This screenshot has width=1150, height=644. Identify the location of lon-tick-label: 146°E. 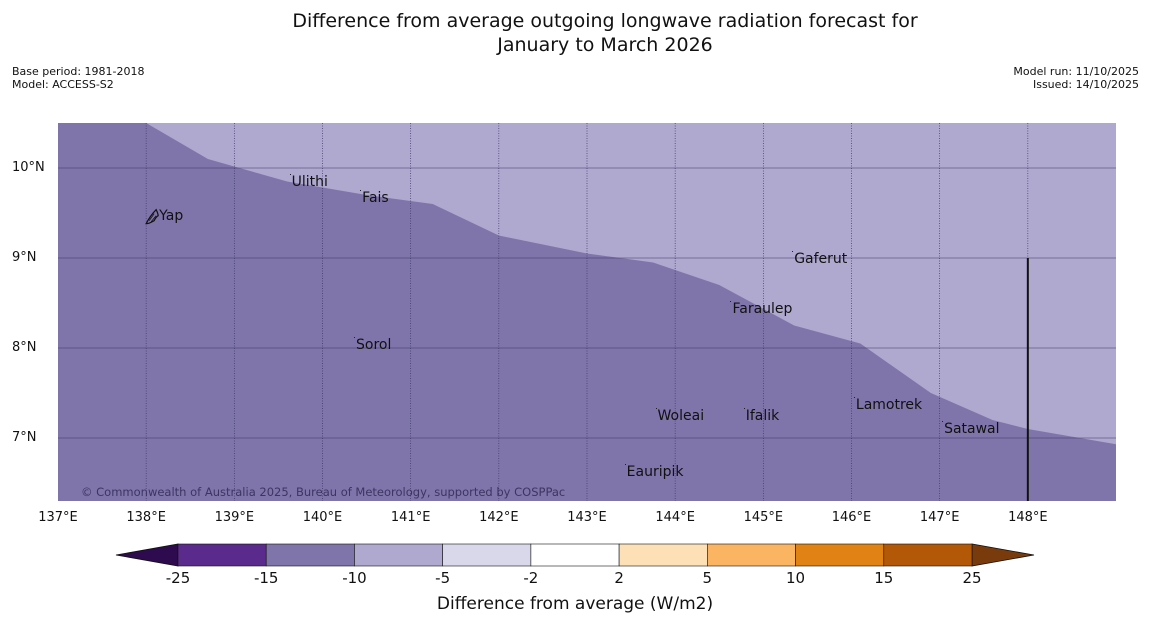
(851, 517).